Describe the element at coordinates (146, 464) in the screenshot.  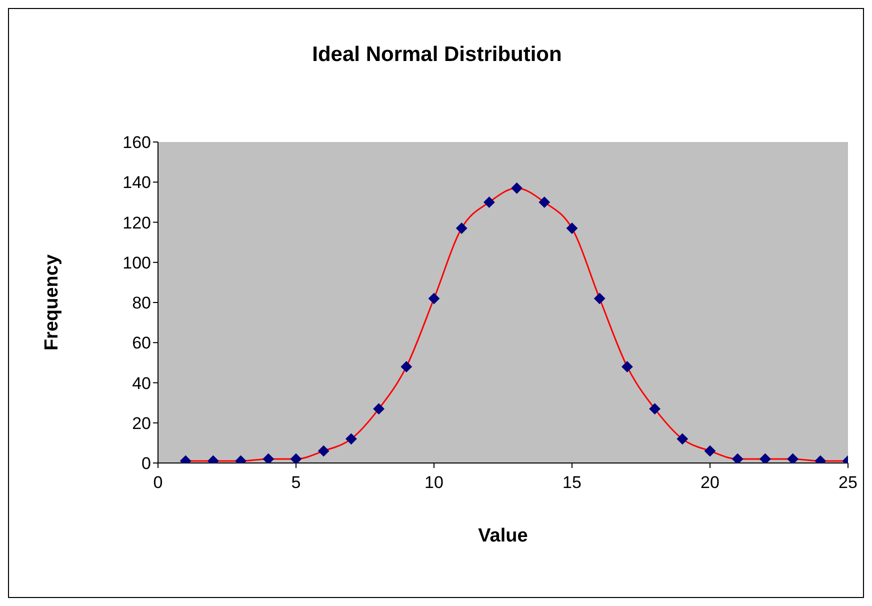
I see `y-tick-label: 0` at that location.